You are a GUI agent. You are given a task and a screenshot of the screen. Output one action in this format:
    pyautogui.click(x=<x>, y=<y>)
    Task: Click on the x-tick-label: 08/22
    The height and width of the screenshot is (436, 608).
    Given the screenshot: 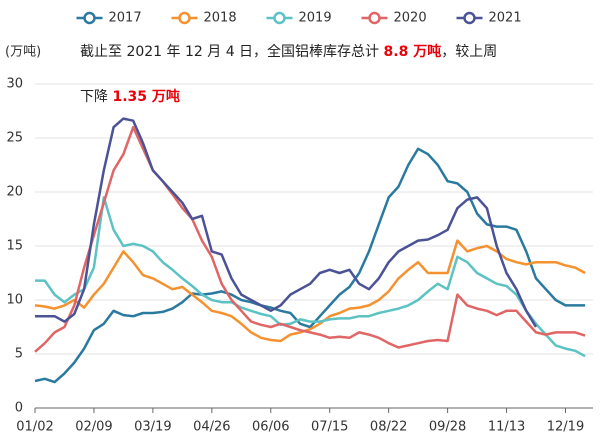 What is the action you would take?
    pyautogui.click(x=388, y=427)
    